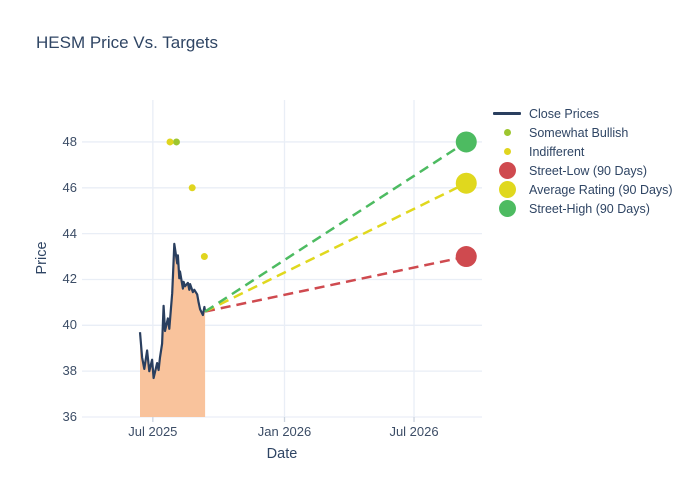 This screenshot has height=500, width=700. I want to click on legend-label: Indifferent, so click(557, 151).